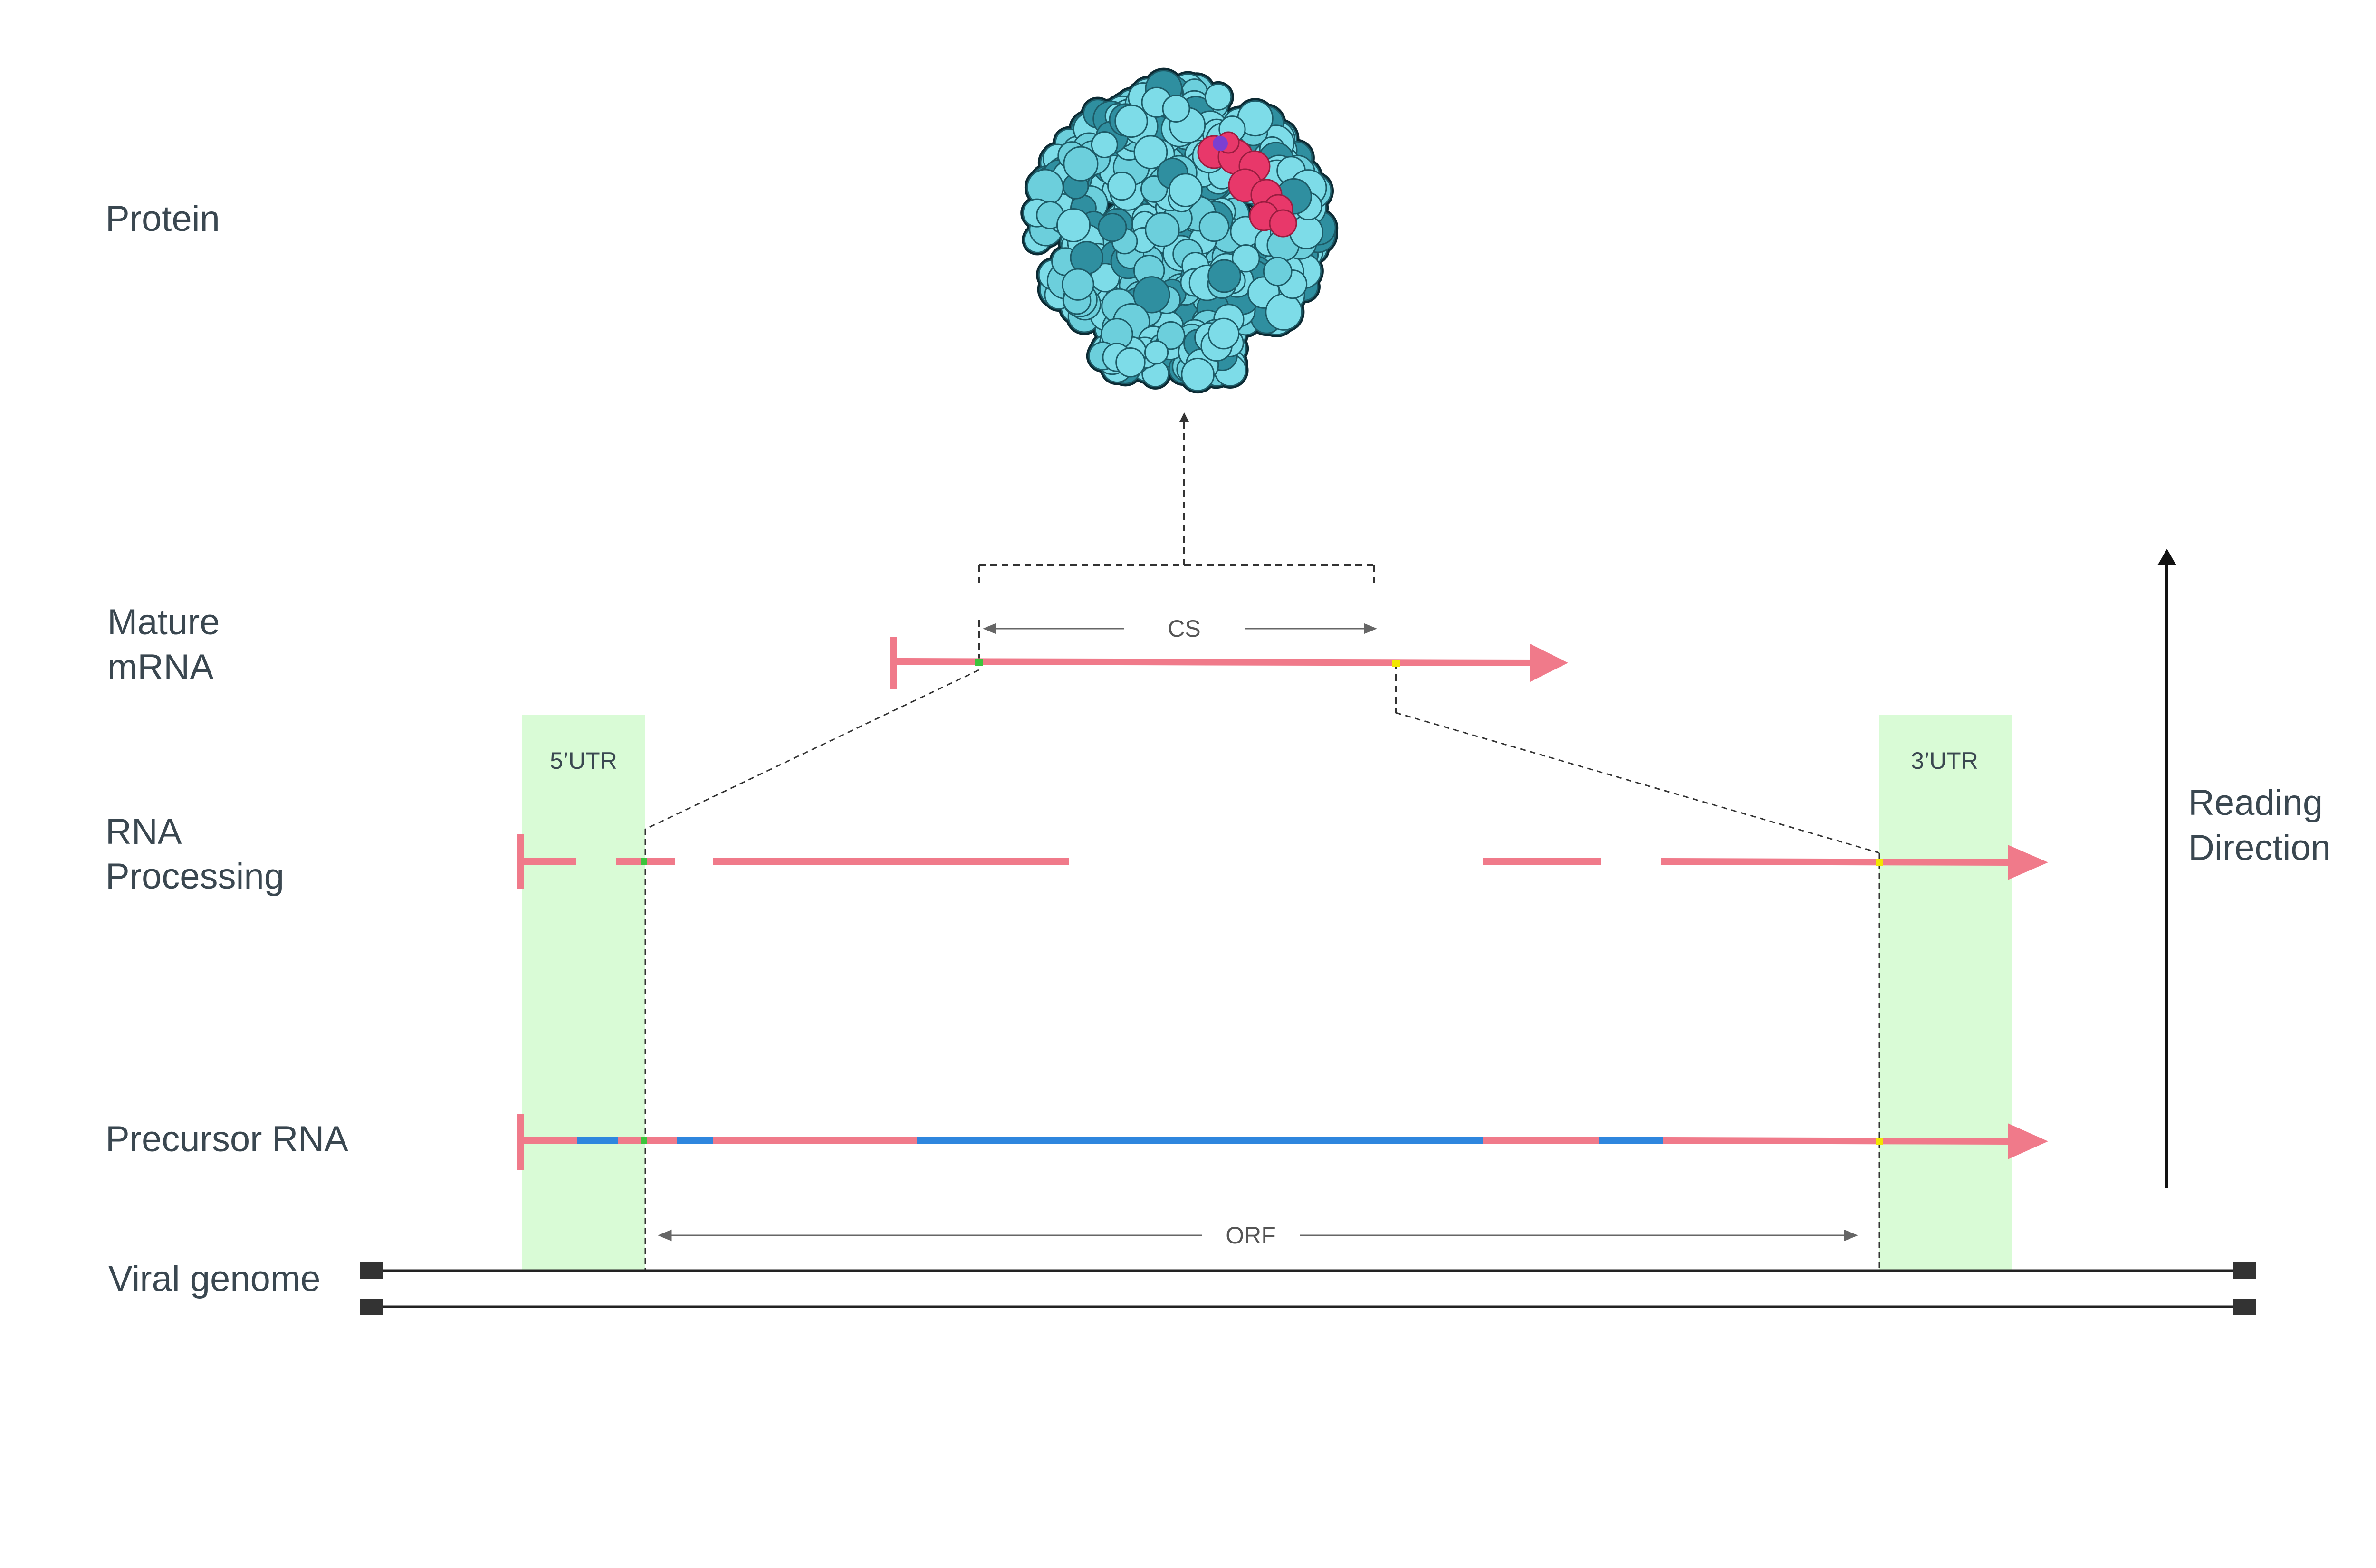  I want to click on genome-end-cap-right-bottom, so click(2244, 1307).